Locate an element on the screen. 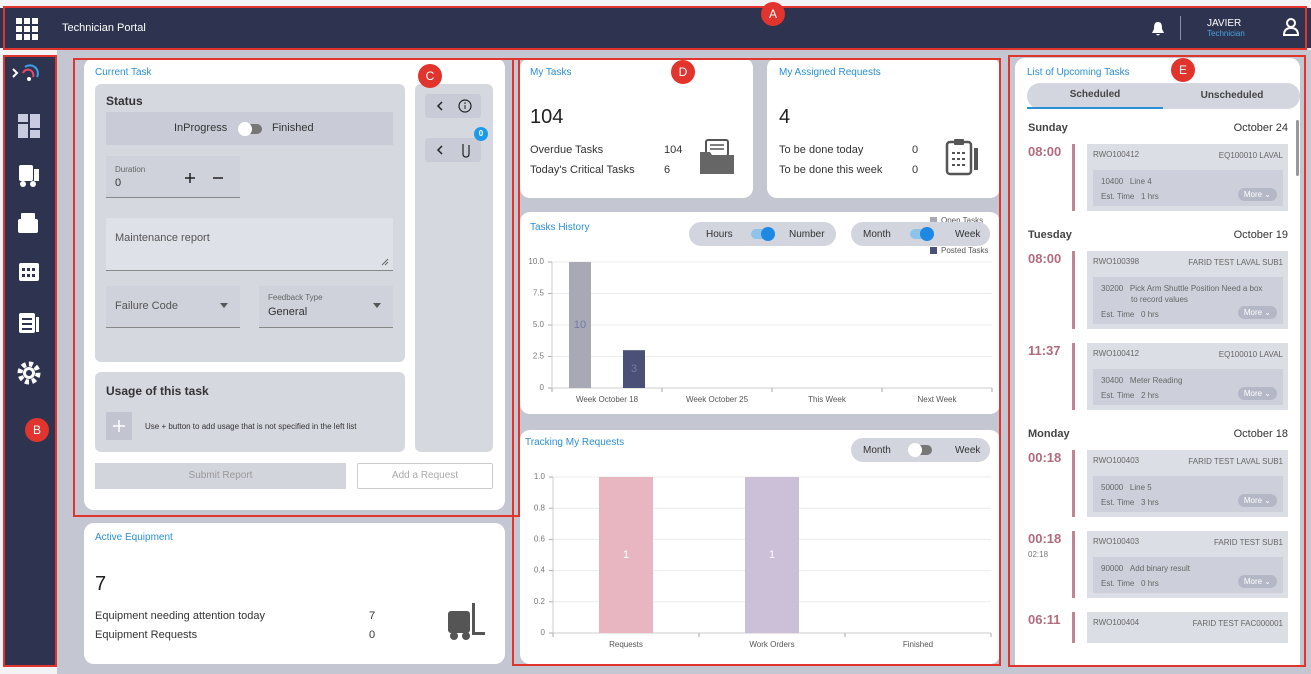 The width and height of the screenshot is (1311, 674). equipment-icon is located at coordinates (29, 176).